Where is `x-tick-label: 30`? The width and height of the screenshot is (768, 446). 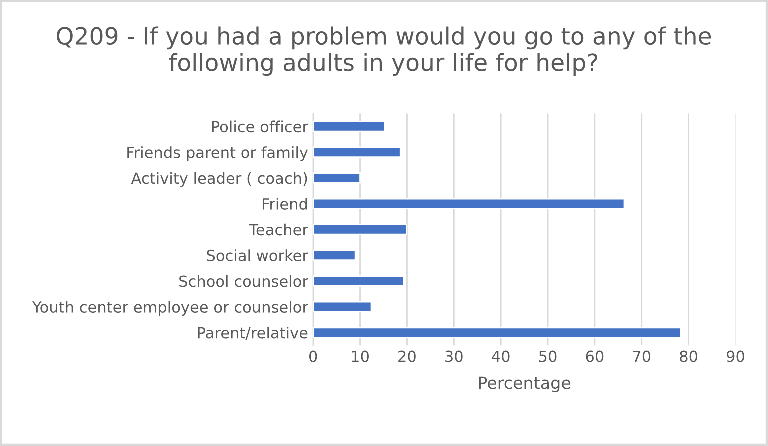 x-tick-label: 30 is located at coordinates (454, 356).